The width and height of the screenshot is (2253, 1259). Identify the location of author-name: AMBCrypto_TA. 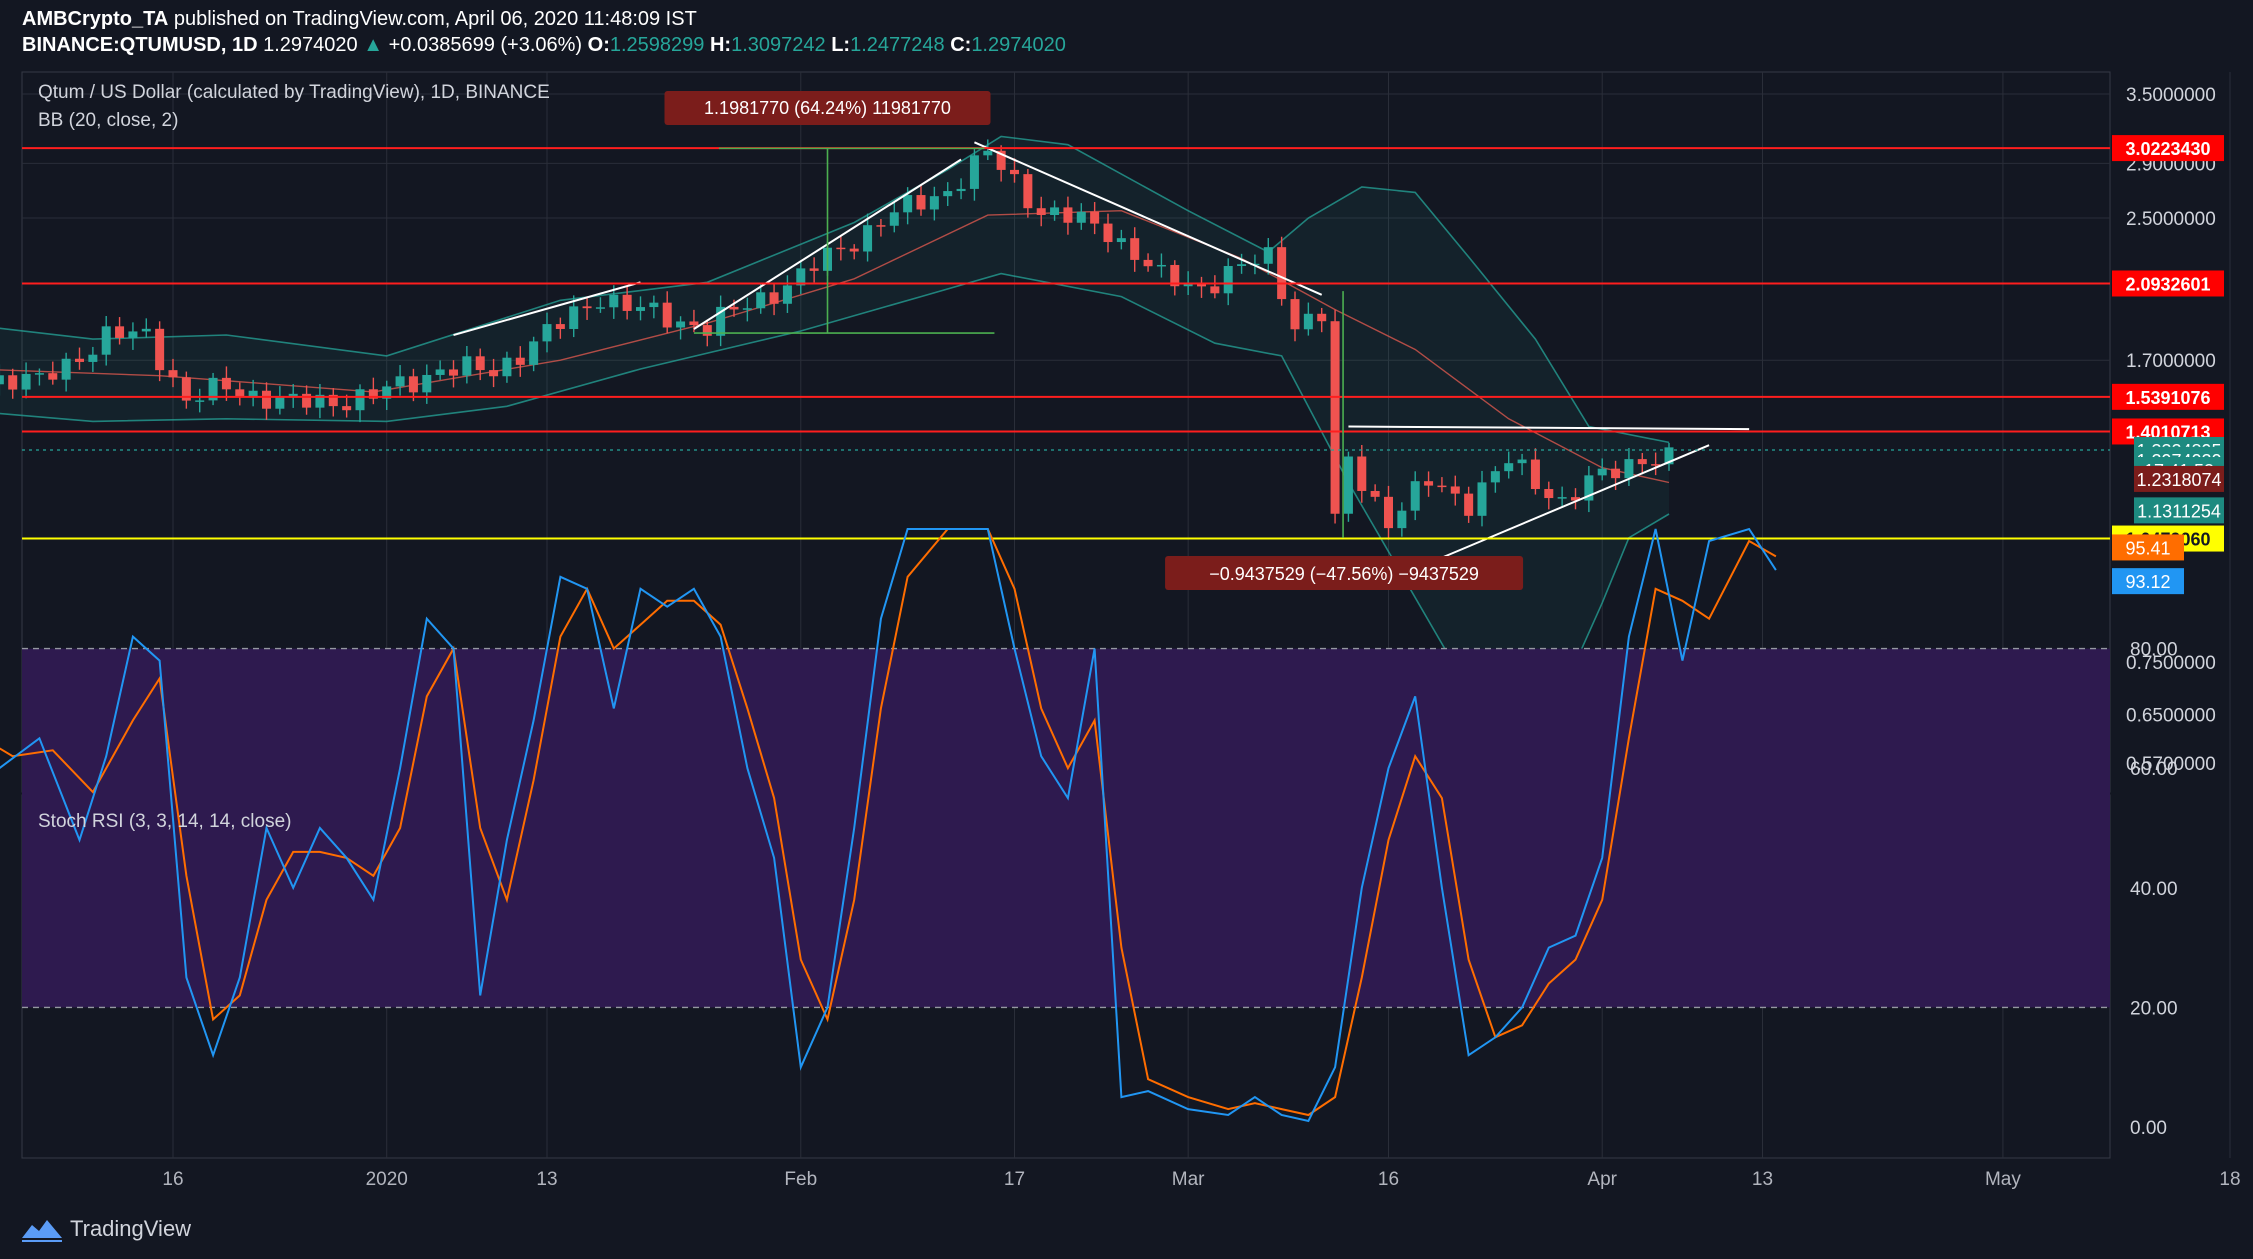
(95, 19).